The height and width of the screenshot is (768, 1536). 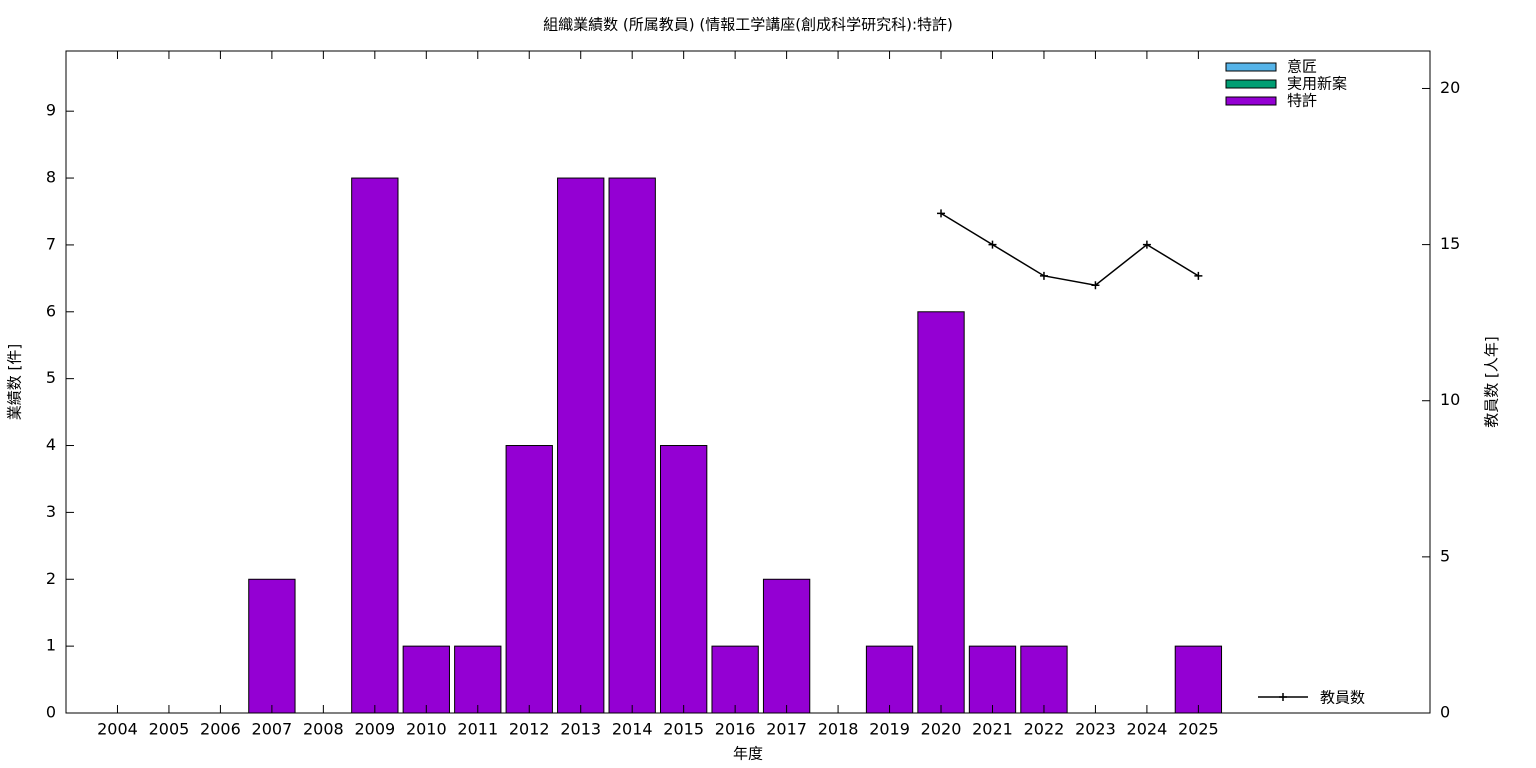 What do you see at coordinates (1302, 101) in the screenshot?
I see `legend-label: 特許` at bounding box center [1302, 101].